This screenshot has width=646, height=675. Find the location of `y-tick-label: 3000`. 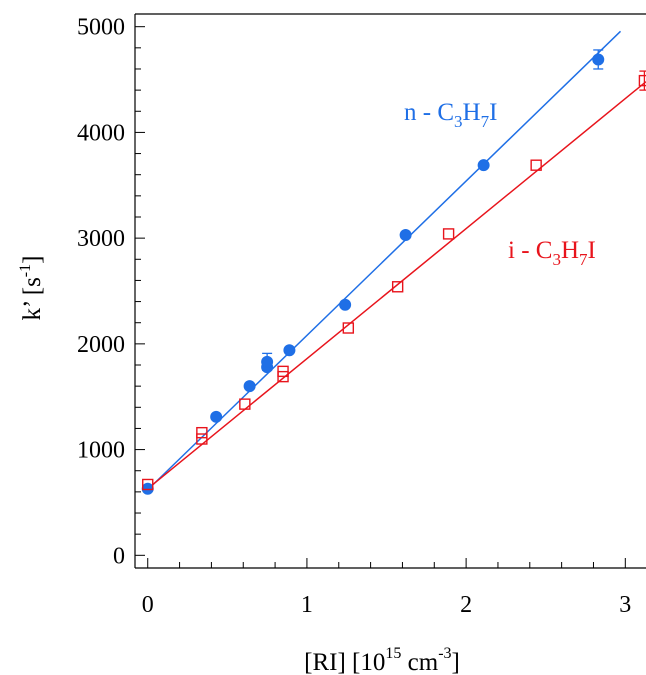

y-tick-label: 3000 is located at coordinates (101, 239).